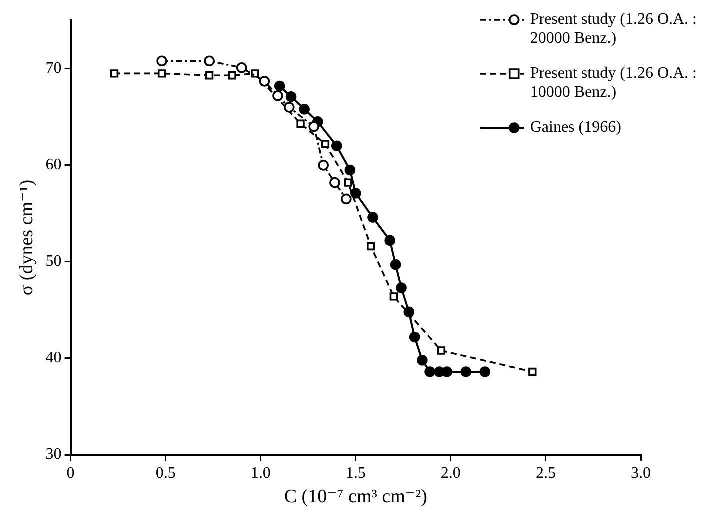  Describe the element at coordinates (54, 165) in the screenshot. I see `y-tick-label: 60` at that location.